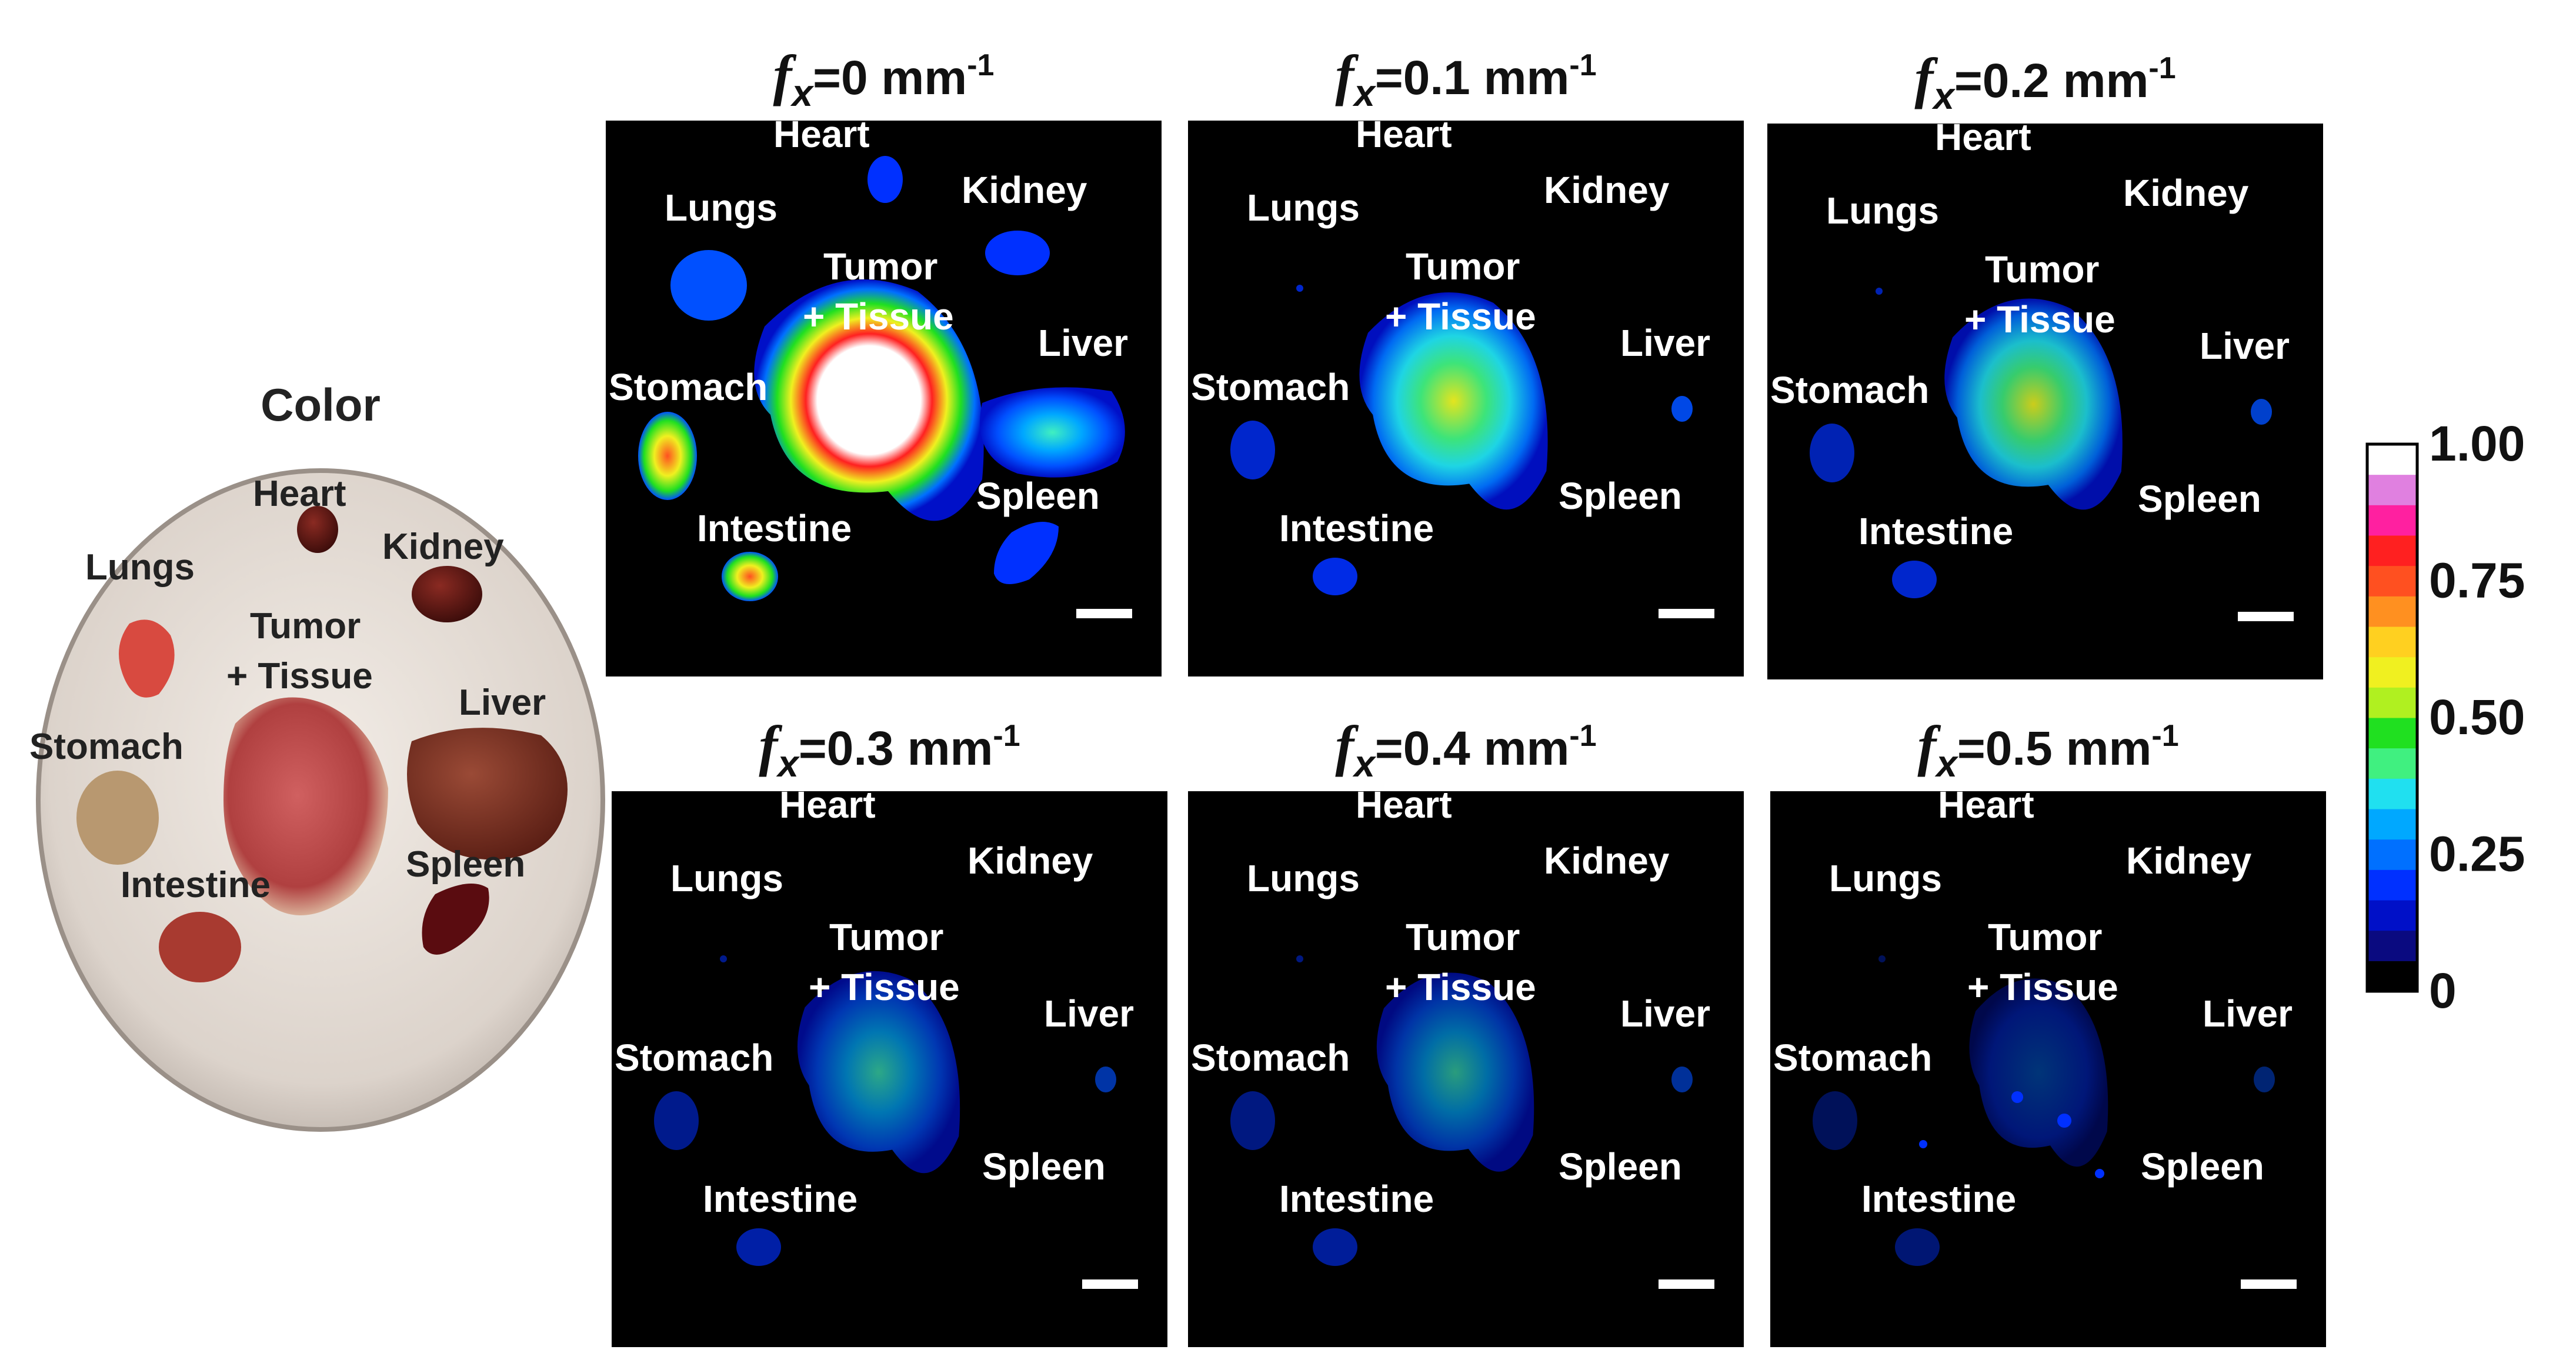 The image size is (2576, 1363). I want to click on photo-spleen, so click(455, 919).